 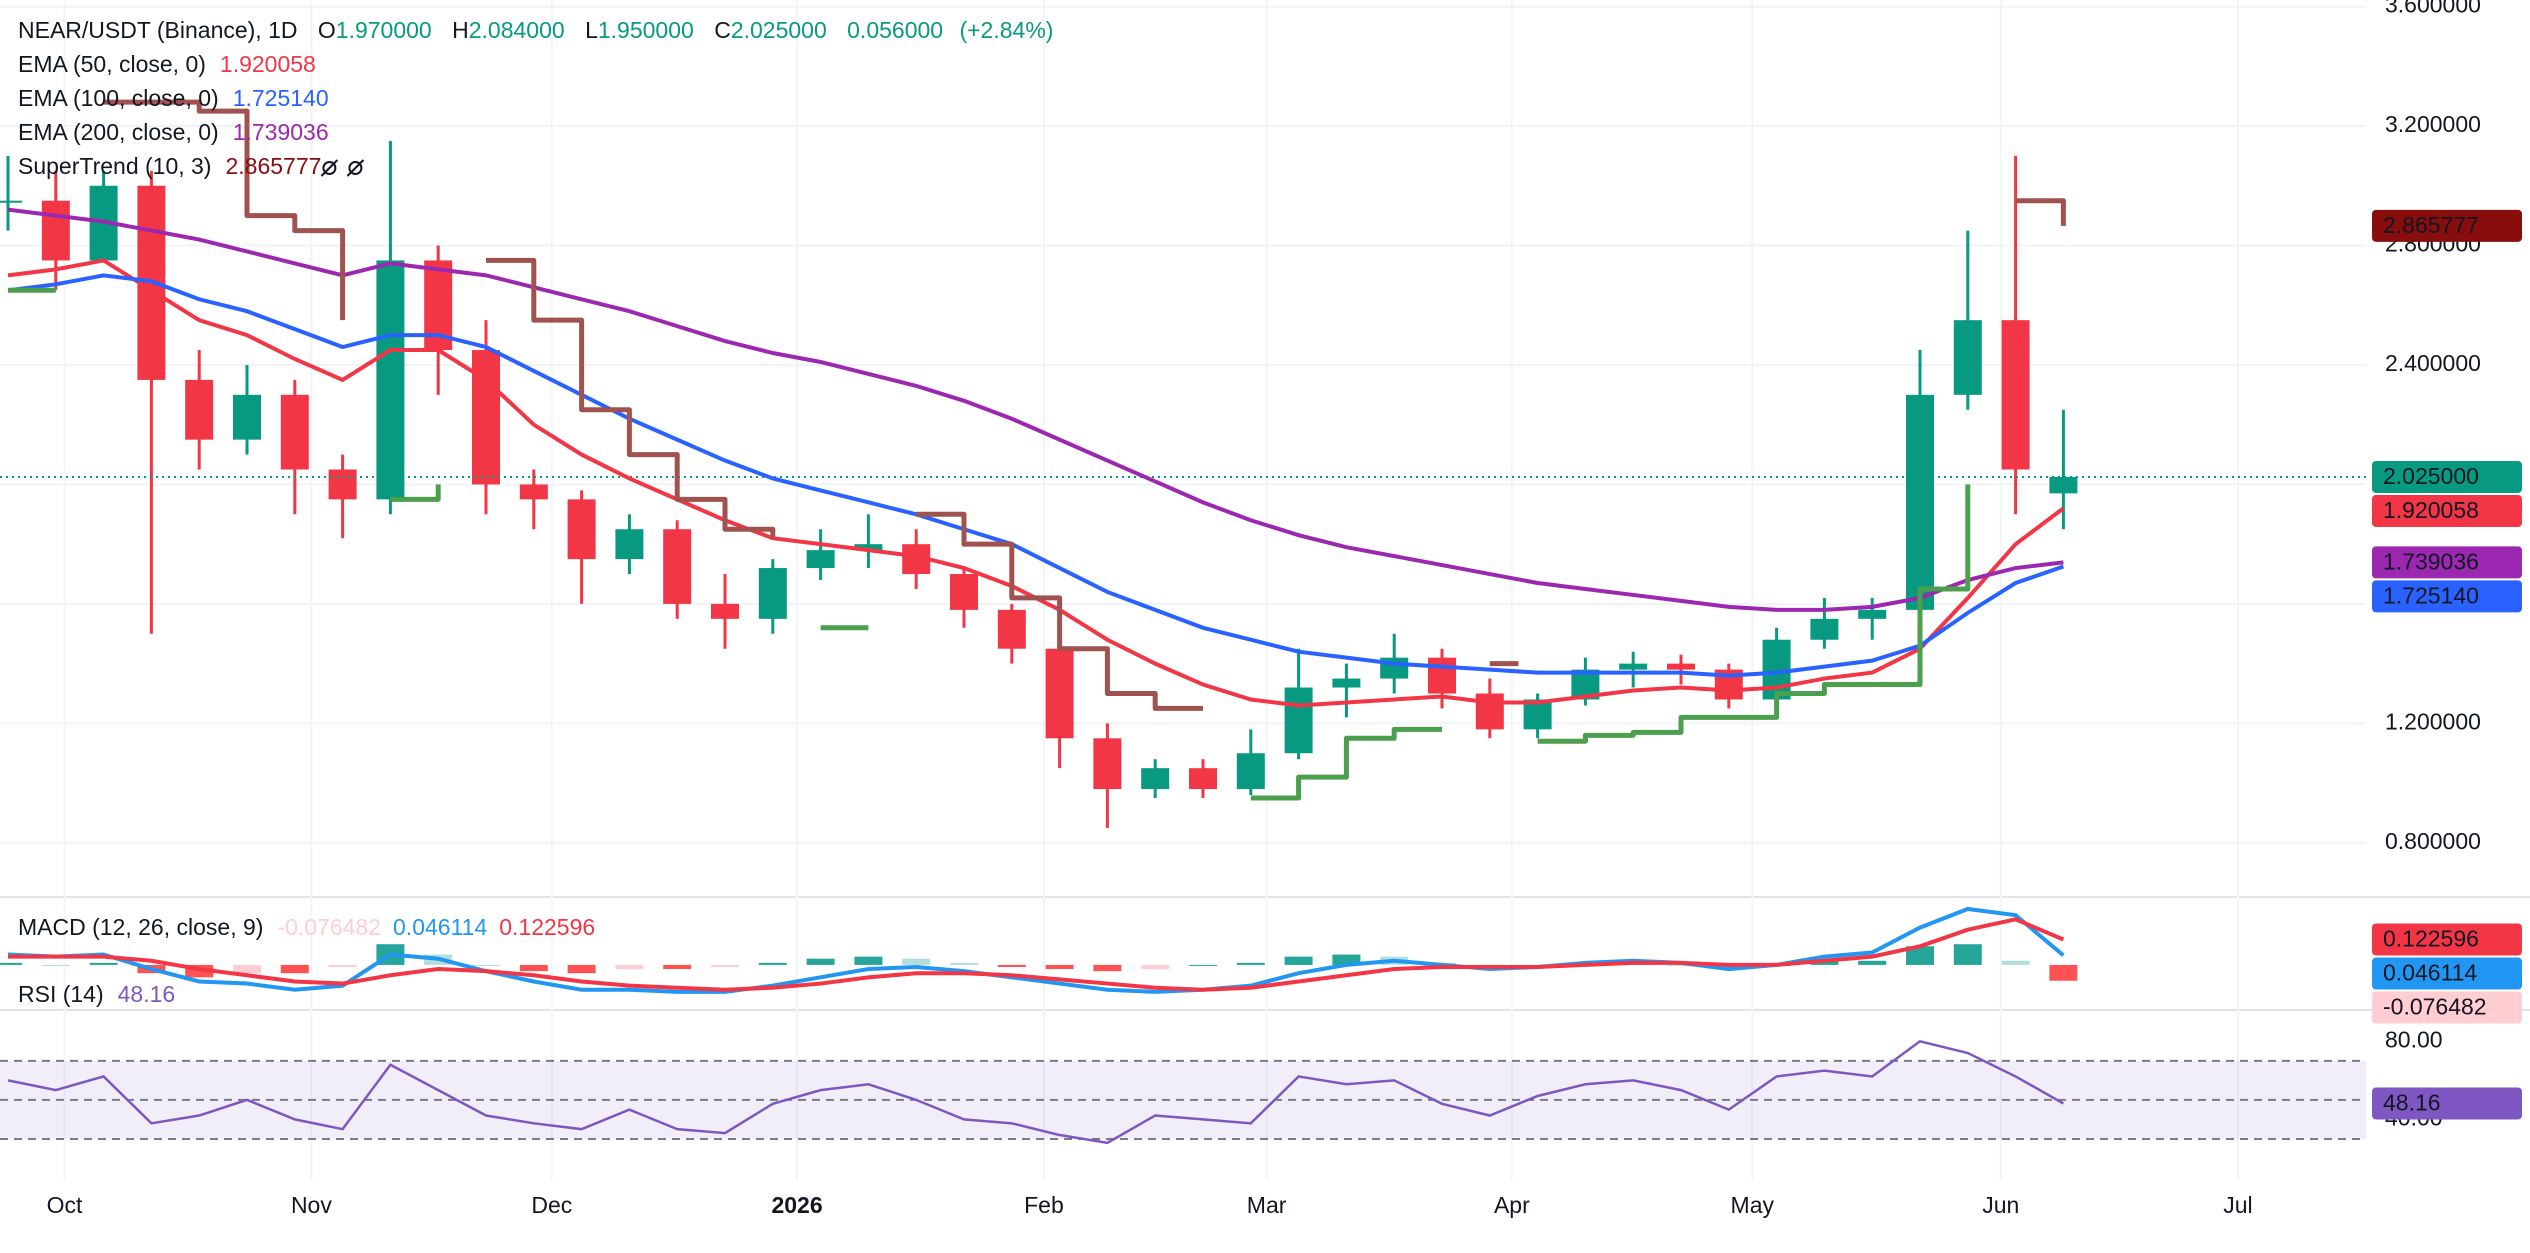 I want to click on price-badge-label: 2.025000, so click(x=2431, y=476).